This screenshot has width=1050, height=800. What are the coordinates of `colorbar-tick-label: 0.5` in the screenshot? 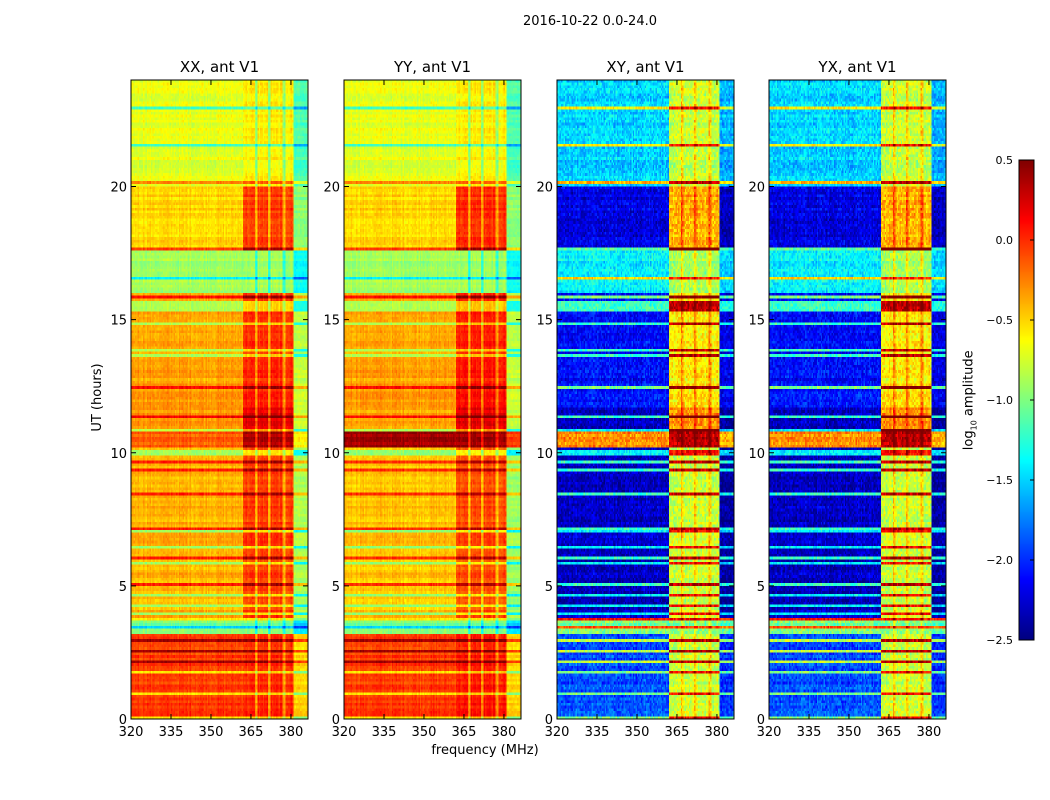 It's located at (1005, 160).